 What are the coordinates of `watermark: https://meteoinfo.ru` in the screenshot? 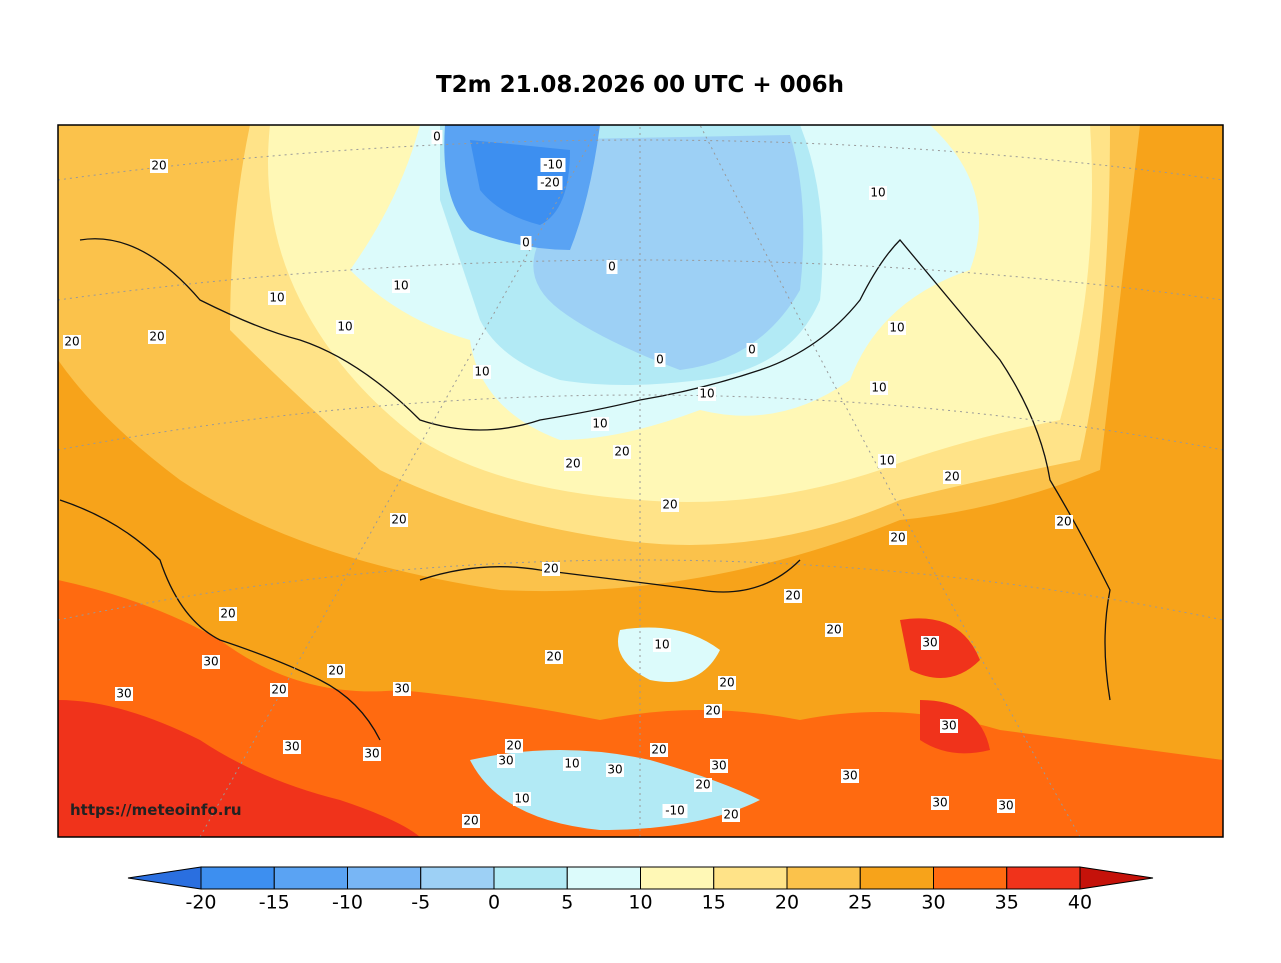 It's located at (156, 810).